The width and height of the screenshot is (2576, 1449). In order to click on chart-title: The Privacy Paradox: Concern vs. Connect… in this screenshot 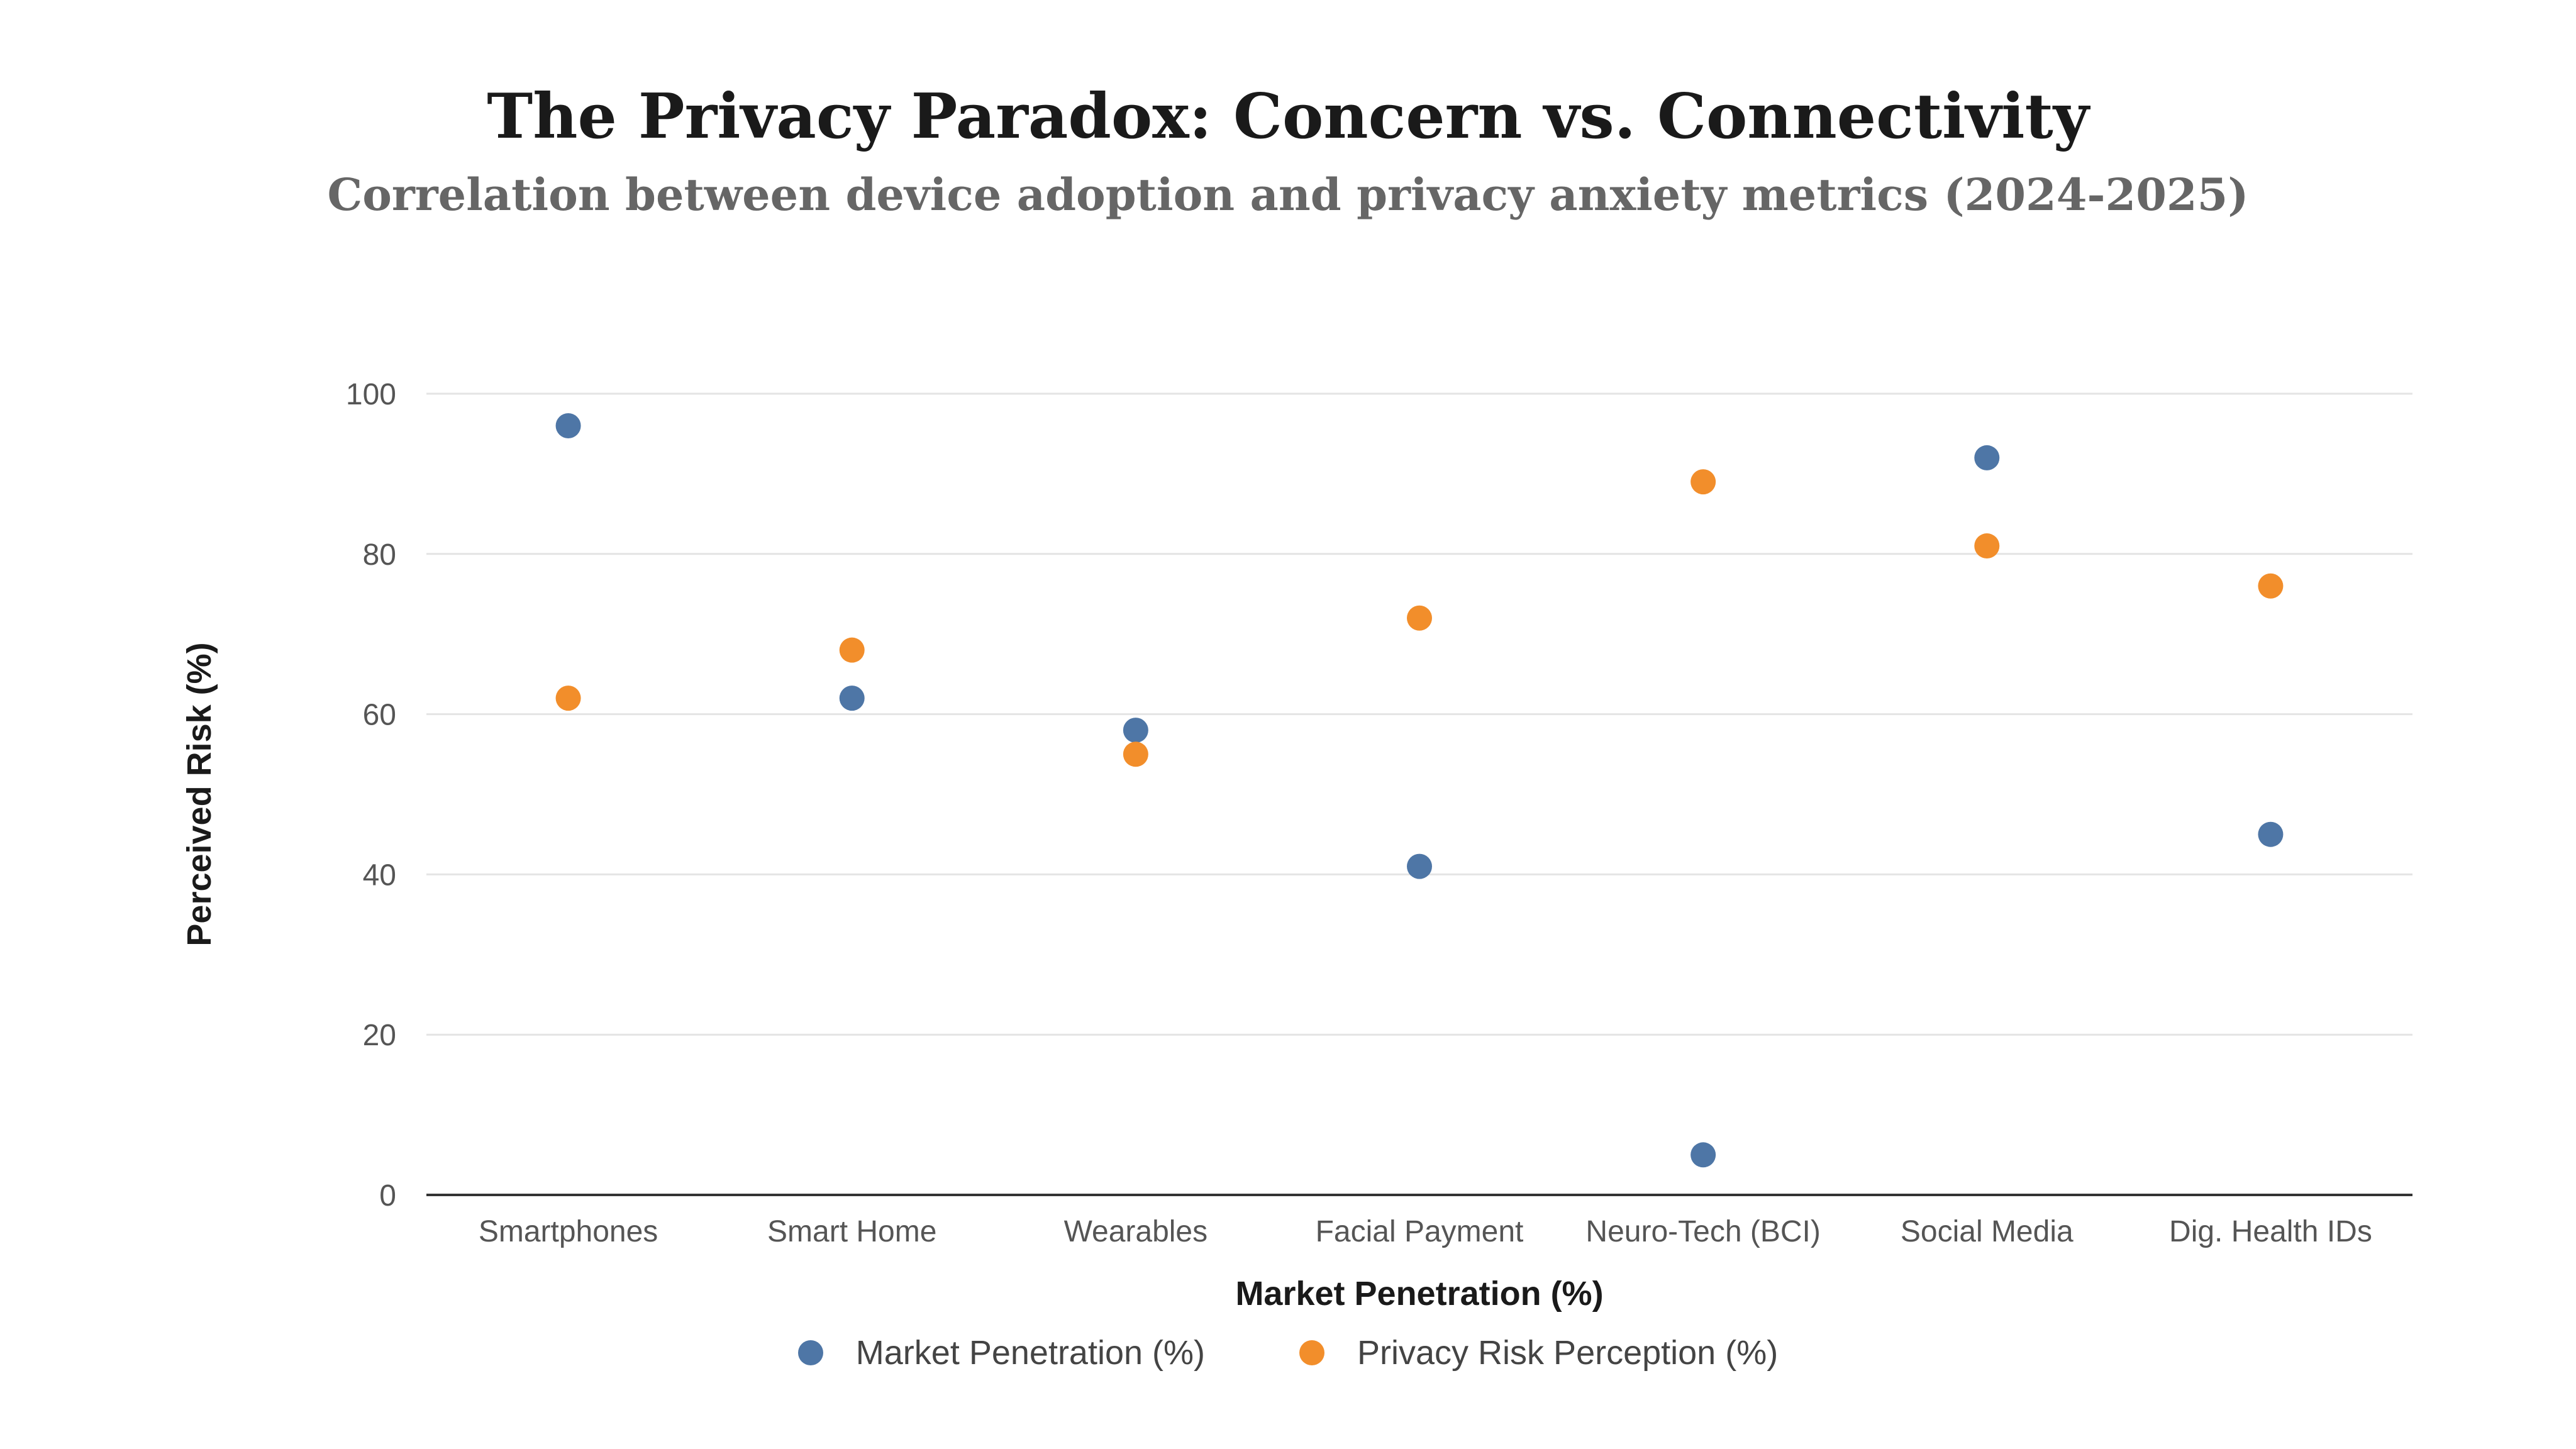, I will do `click(1288, 116)`.